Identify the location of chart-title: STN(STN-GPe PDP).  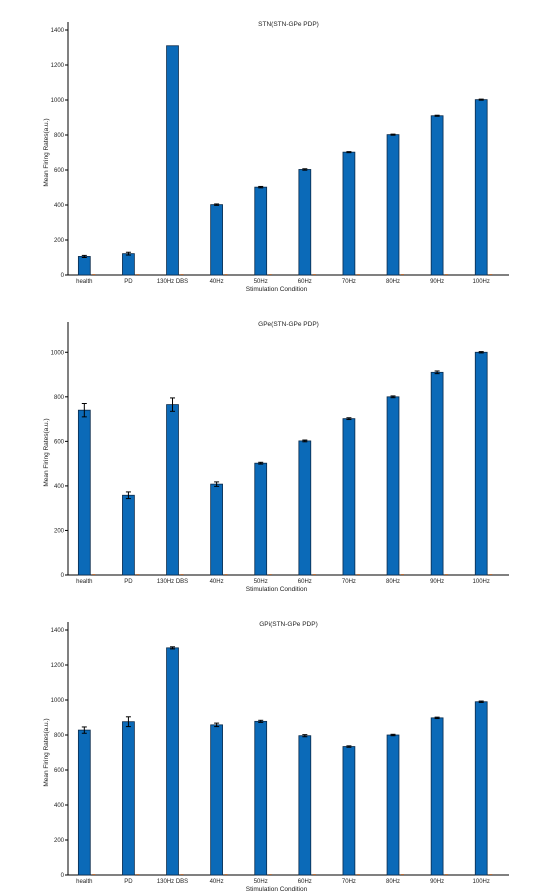
(288, 24).